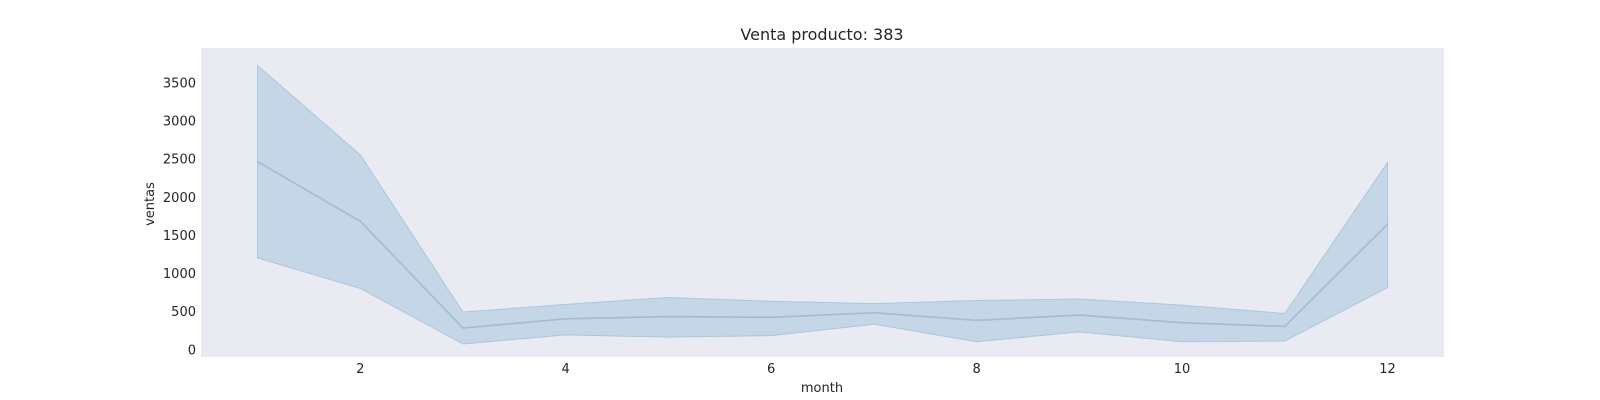 The image size is (1600, 400). I want to click on y-tick-label: 0, so click(192, 350).